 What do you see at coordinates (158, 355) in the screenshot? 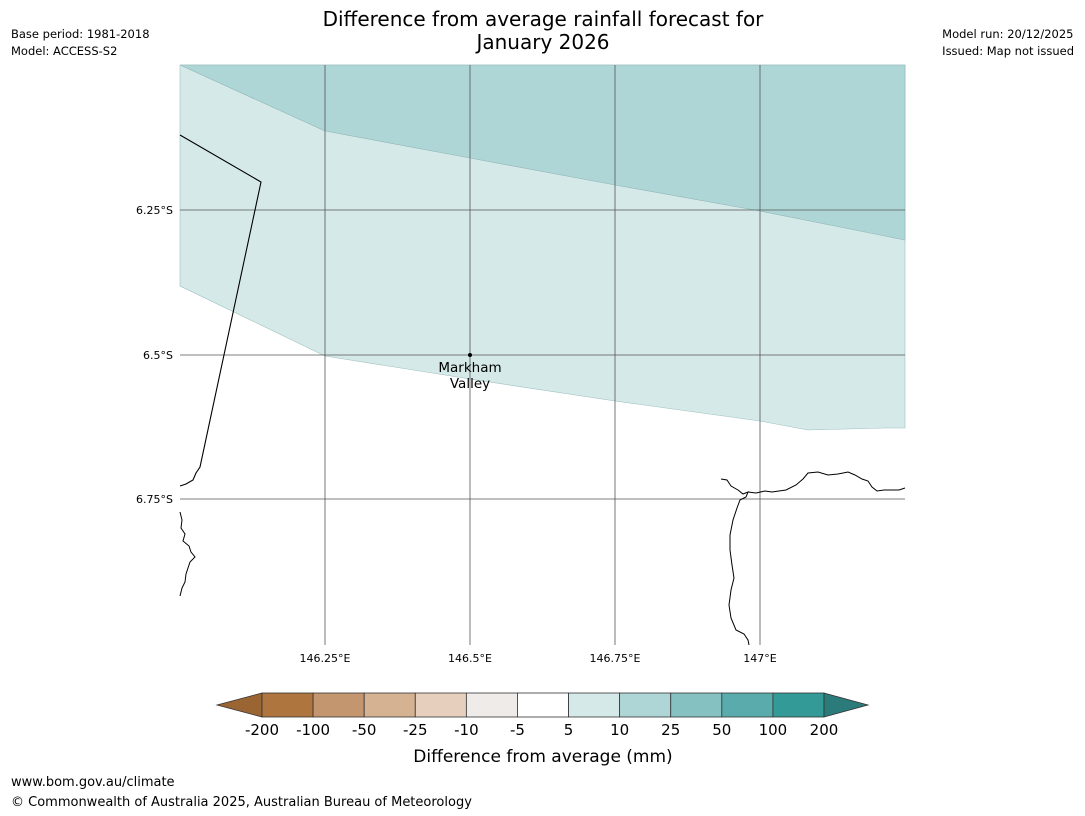
I see `lat-tick-label: 6.5°S` at bounding box center [158, 355].